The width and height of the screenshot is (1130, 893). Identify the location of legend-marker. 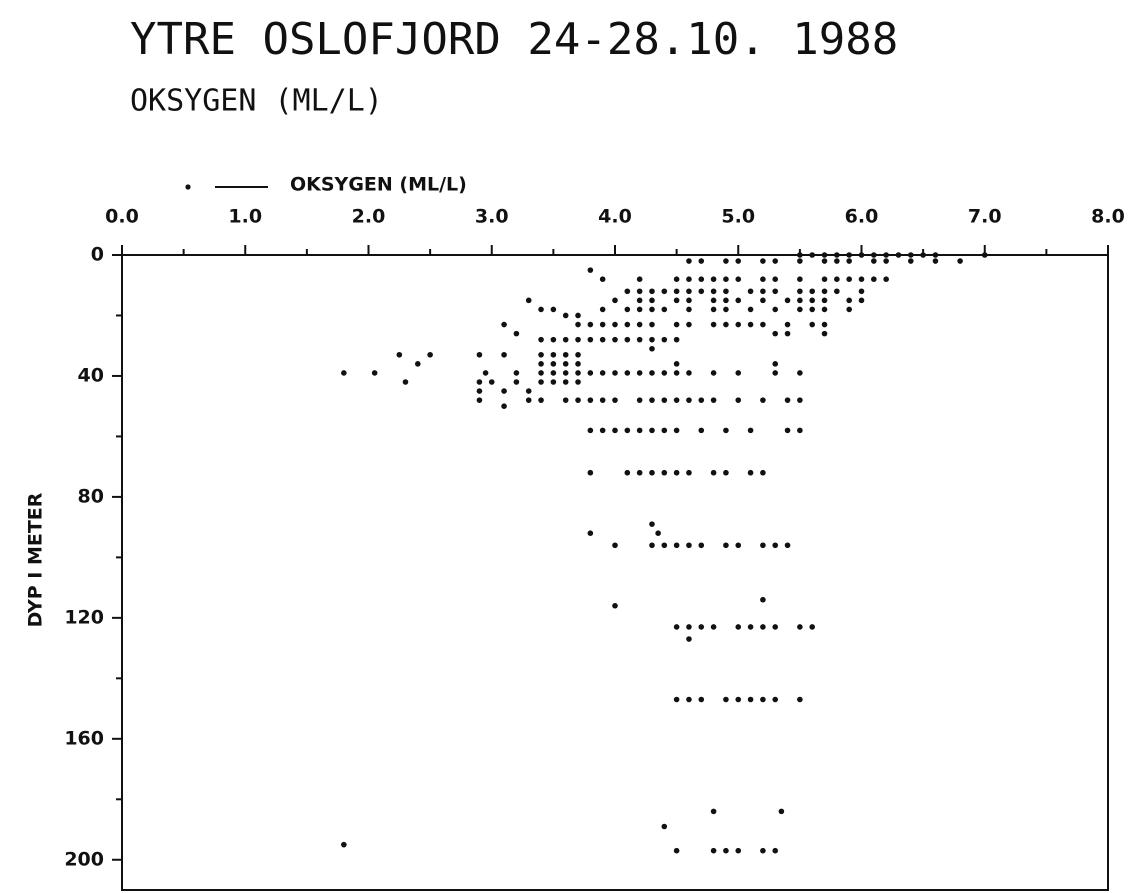
(188, 187).